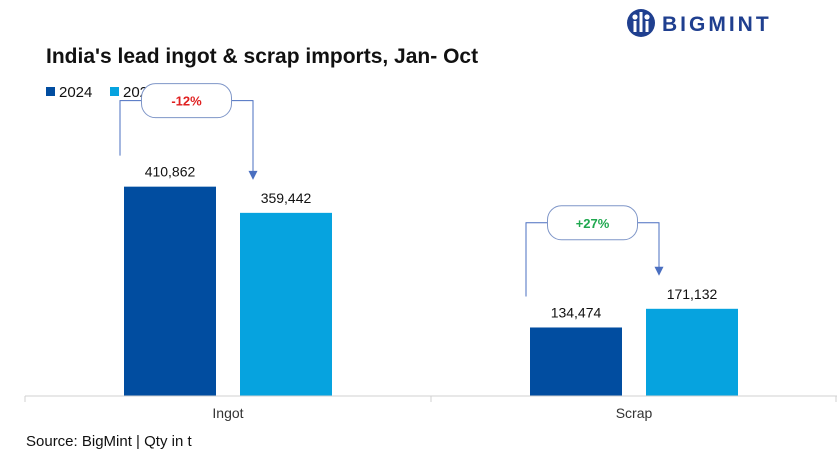 The width and height of the screenshot is (837, 457). Describe the element at coordinates (170, 172) in the screenshot. I see `data-label-ingot-2024: 410,862` at that location.